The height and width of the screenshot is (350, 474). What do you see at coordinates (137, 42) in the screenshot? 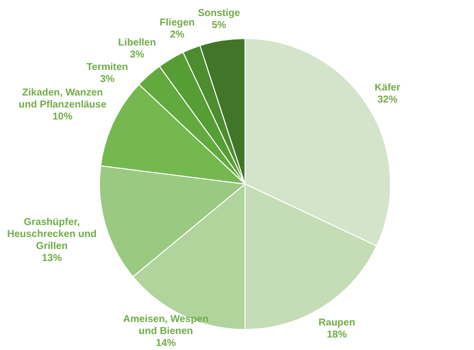
I see `slice-label: Libellen` at bounding box center [137, 42].